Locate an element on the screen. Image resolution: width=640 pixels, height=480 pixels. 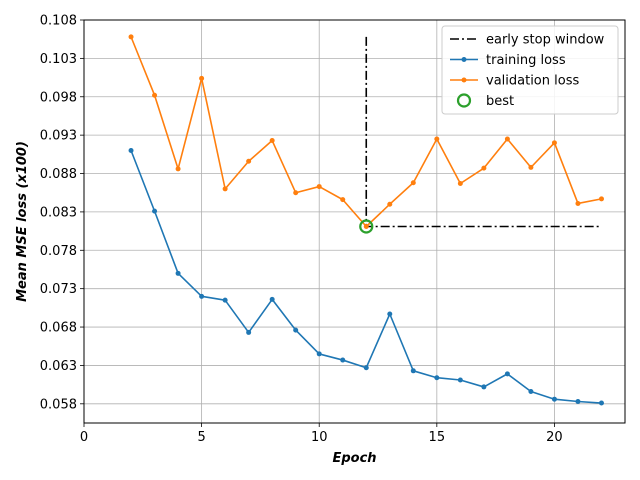
y-tick-label: 0.078 is located at coordinates (58, 251).